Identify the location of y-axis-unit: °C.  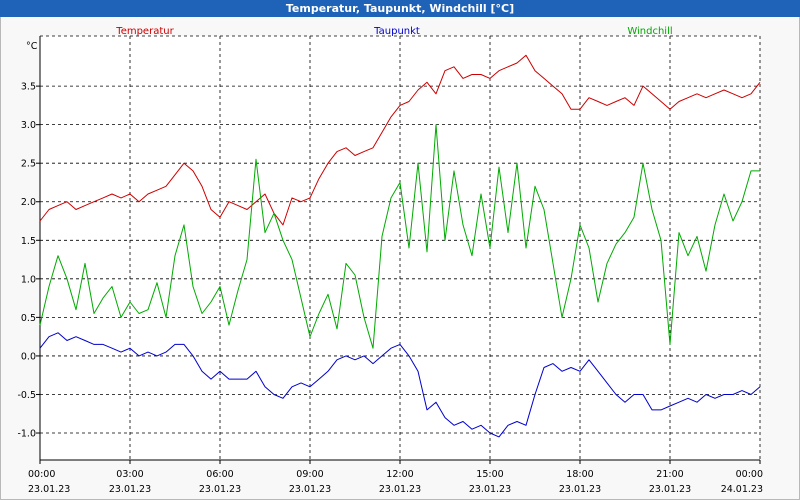
(32, 46).